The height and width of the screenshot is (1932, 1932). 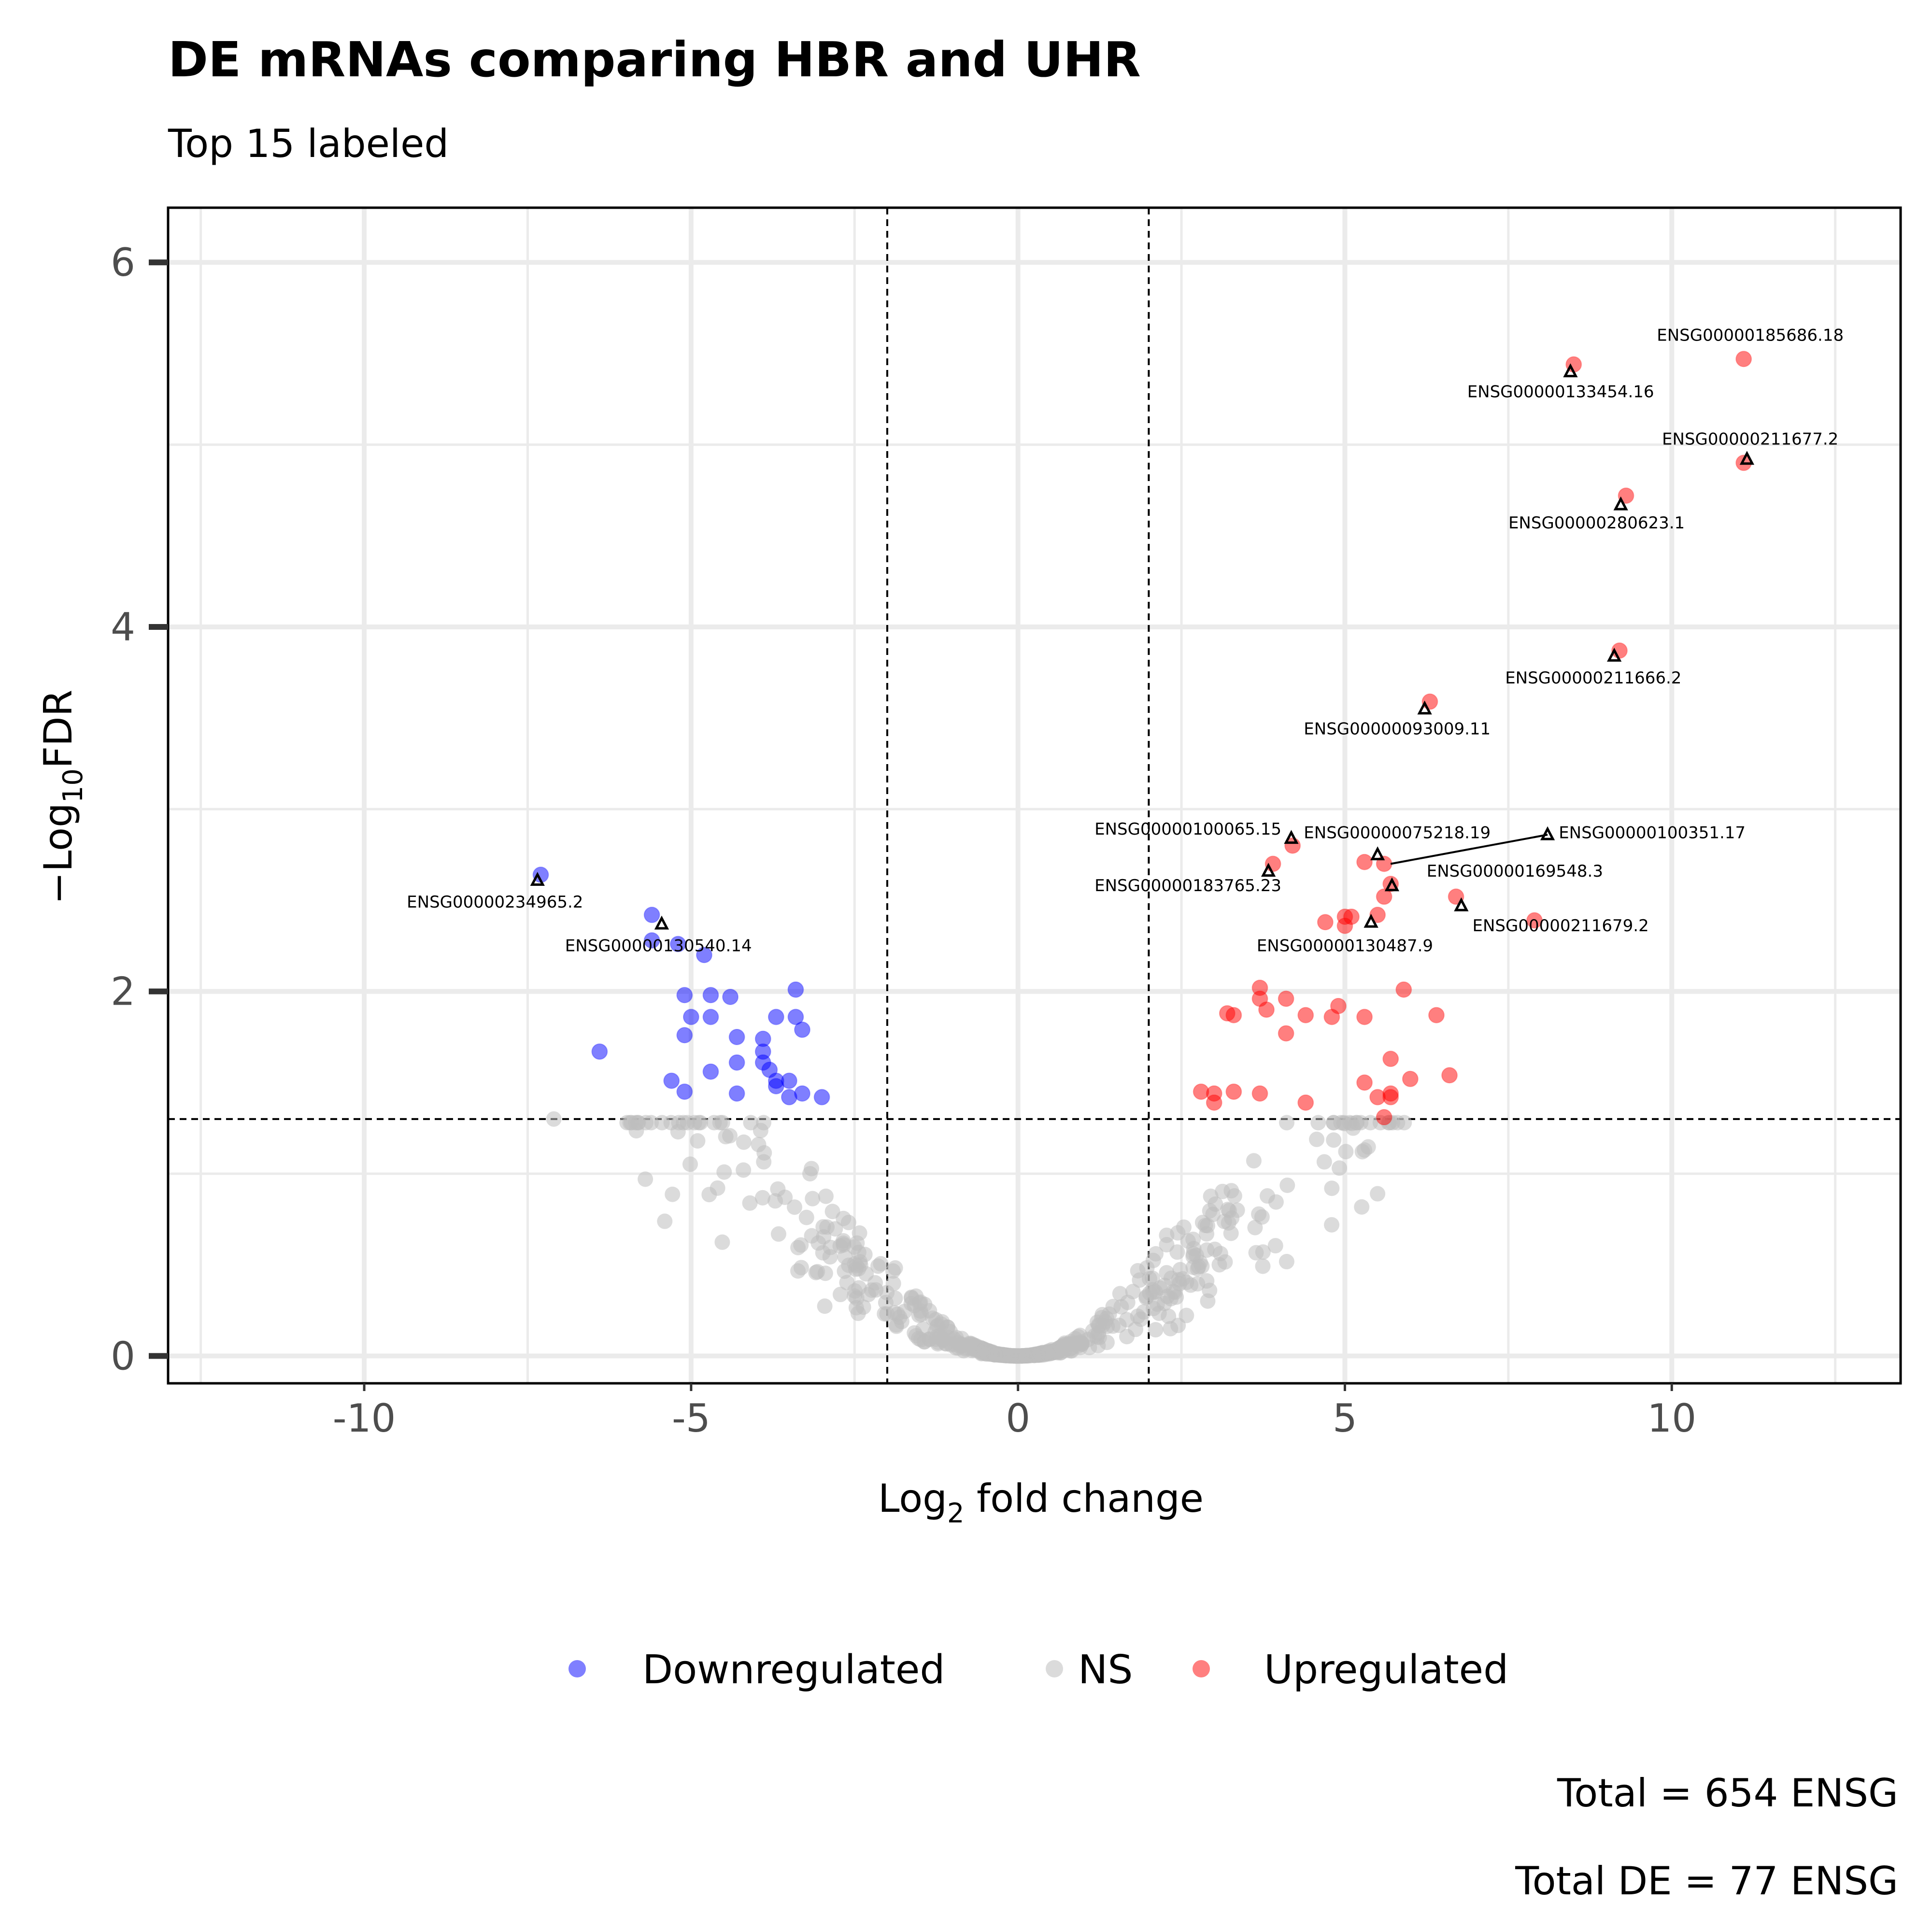 I want to click on caption-total: Total = 654 ENSG, so click(x=1727, y=1793).